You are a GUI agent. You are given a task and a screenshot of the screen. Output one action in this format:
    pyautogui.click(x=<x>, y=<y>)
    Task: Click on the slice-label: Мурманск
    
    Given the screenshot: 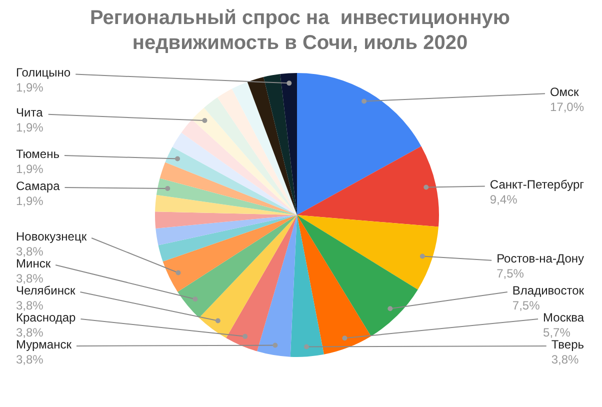 What is the action you would take?
    pyautogui.click(x=44, y=344)
    